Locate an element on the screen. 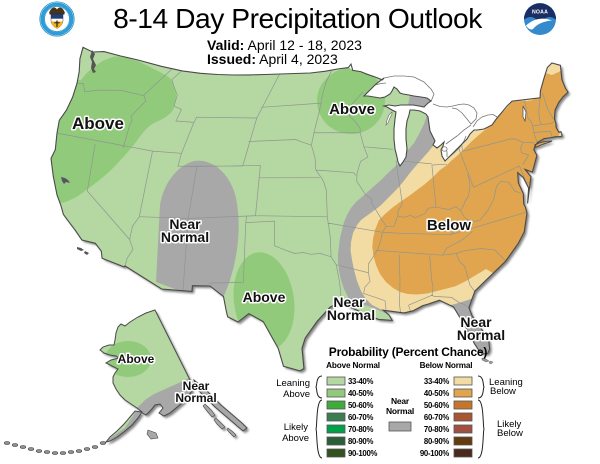  svg-text: NOAA is located at coordinates (540, 13).